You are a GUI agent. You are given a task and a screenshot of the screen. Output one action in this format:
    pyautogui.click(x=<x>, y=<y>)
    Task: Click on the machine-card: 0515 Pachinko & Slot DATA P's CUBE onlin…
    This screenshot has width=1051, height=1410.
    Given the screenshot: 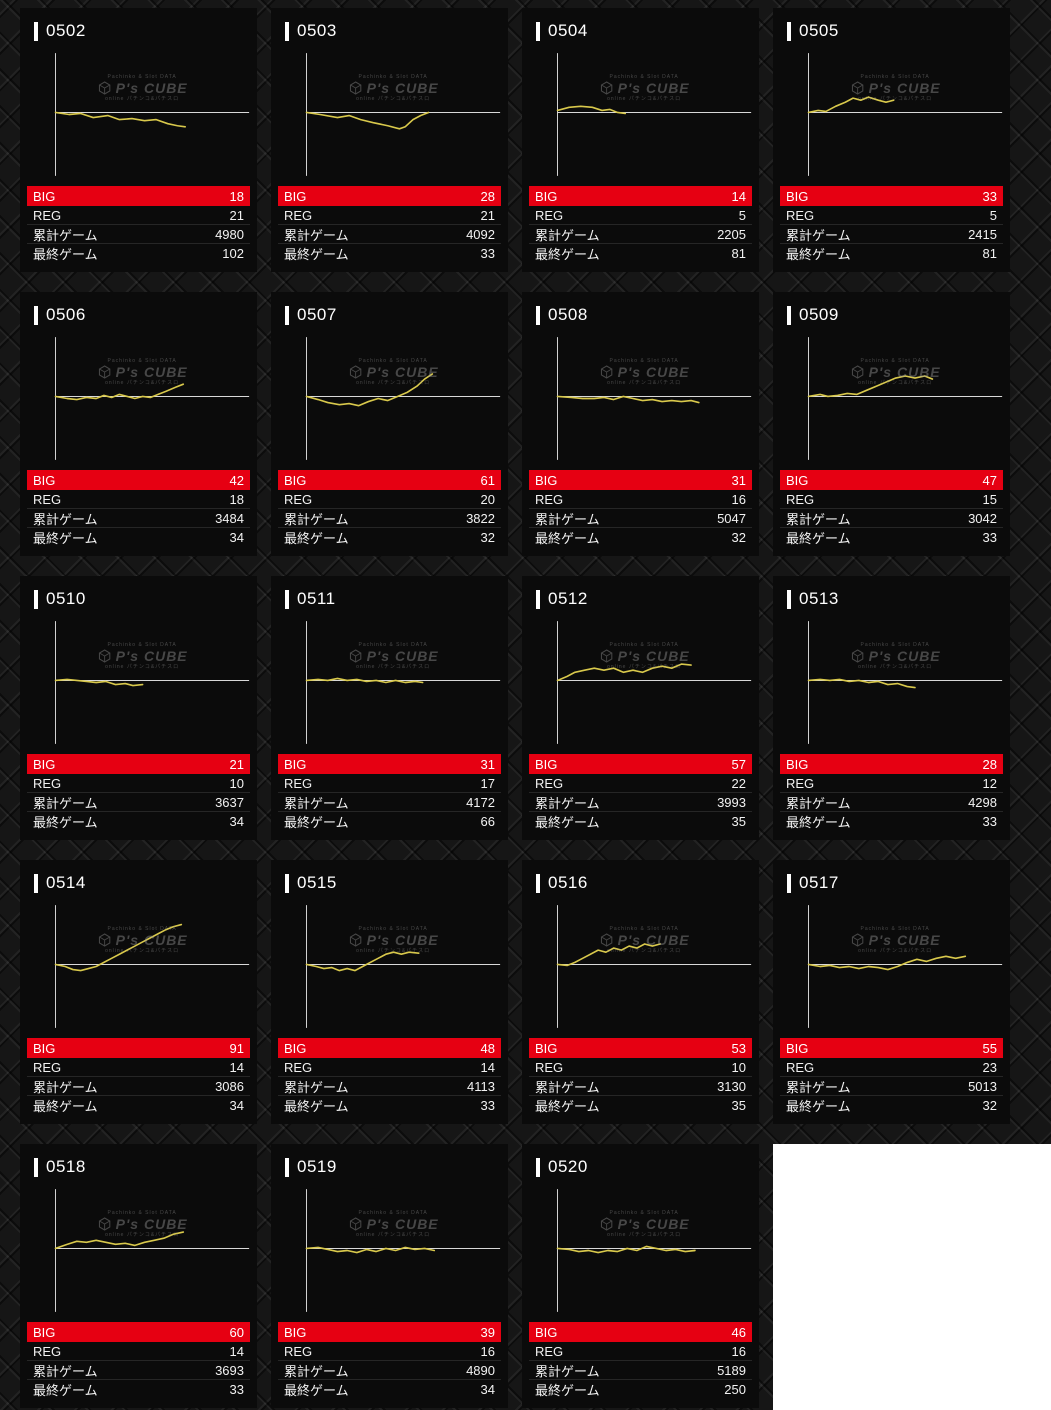 What is the action you would take?
    pyautogui.click(x=389, y=992)
    